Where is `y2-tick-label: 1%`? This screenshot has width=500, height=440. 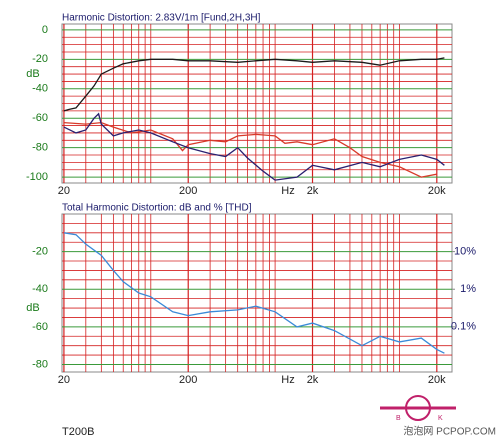
y2-tick-label: 1% is located at coordinates (468, 289).